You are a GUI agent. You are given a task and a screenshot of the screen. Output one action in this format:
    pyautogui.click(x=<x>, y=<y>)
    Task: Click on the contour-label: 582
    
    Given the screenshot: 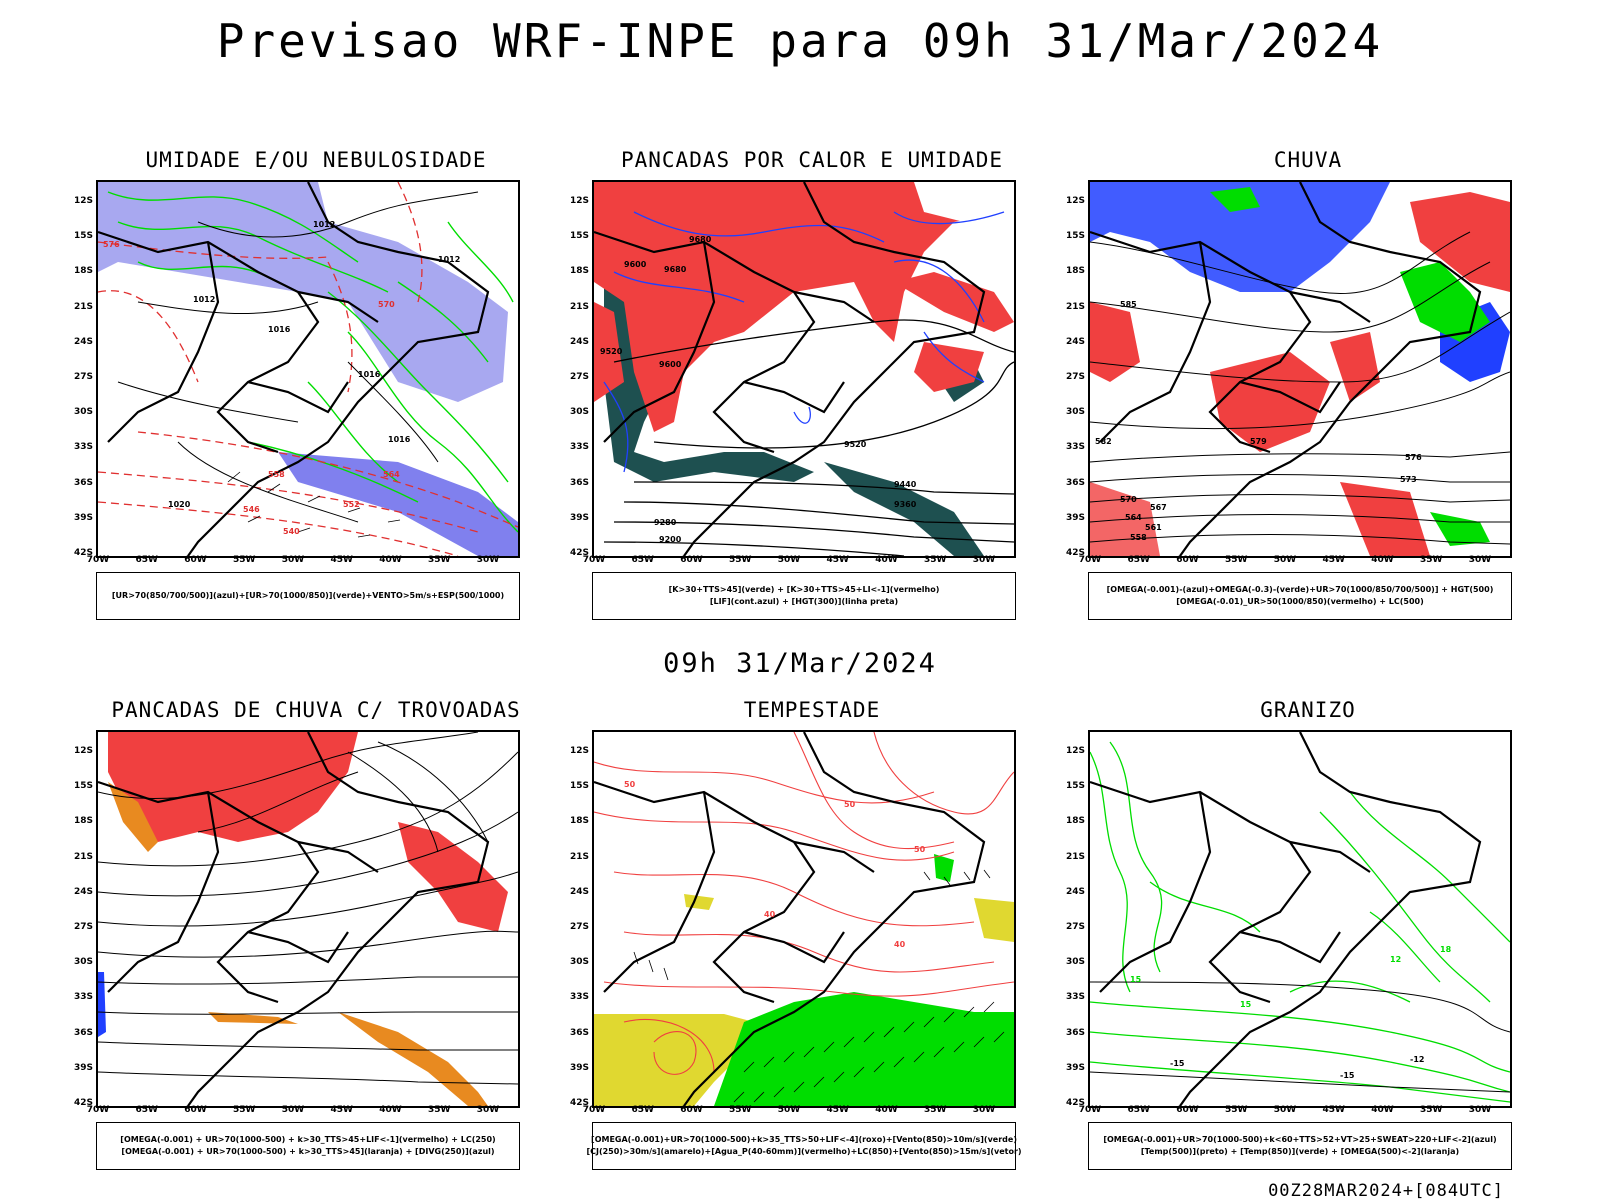 What is the action you would take?
    pyautogui.click(x=1103, y=441)
    